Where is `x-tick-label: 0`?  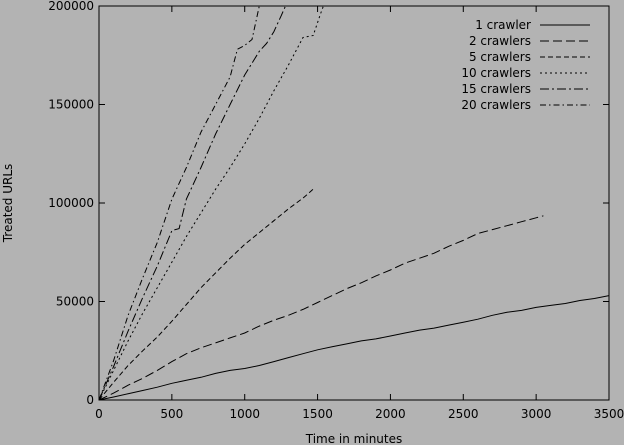 x-tick-label: 0 is located at coordinates (99, 414).